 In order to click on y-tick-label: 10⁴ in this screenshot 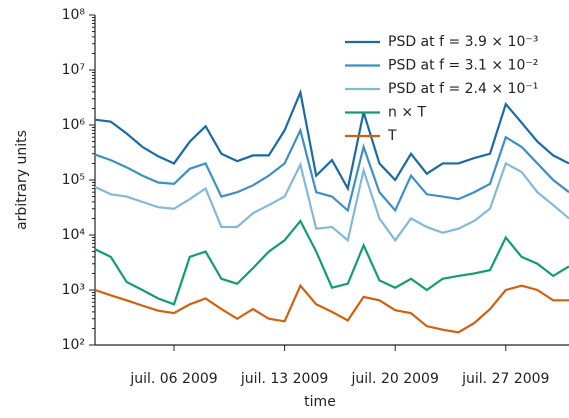, I will do `click(74, 235)`.